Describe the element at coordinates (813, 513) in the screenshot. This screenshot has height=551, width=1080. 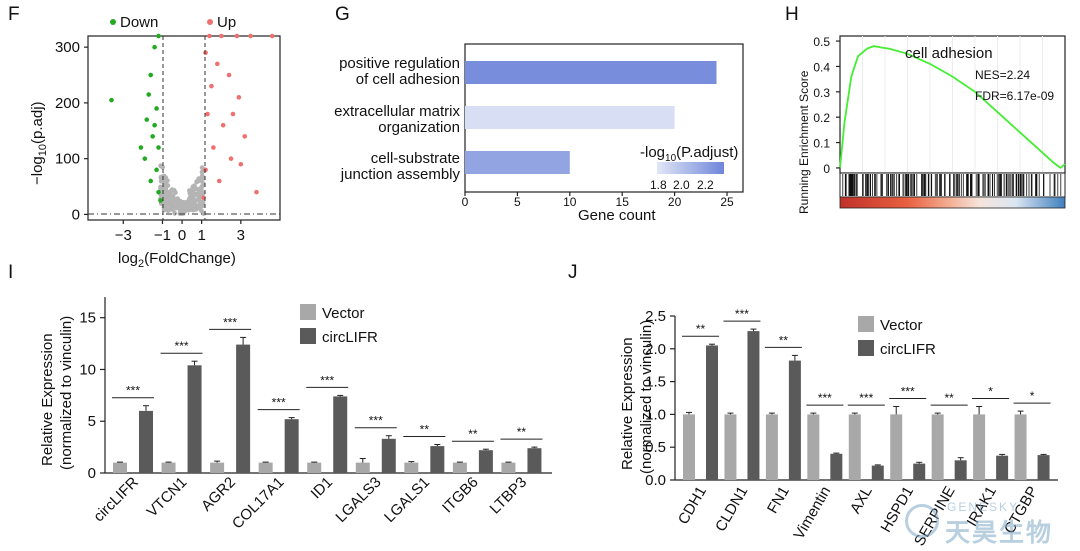
I see `category-label: Vimentin` at that location.